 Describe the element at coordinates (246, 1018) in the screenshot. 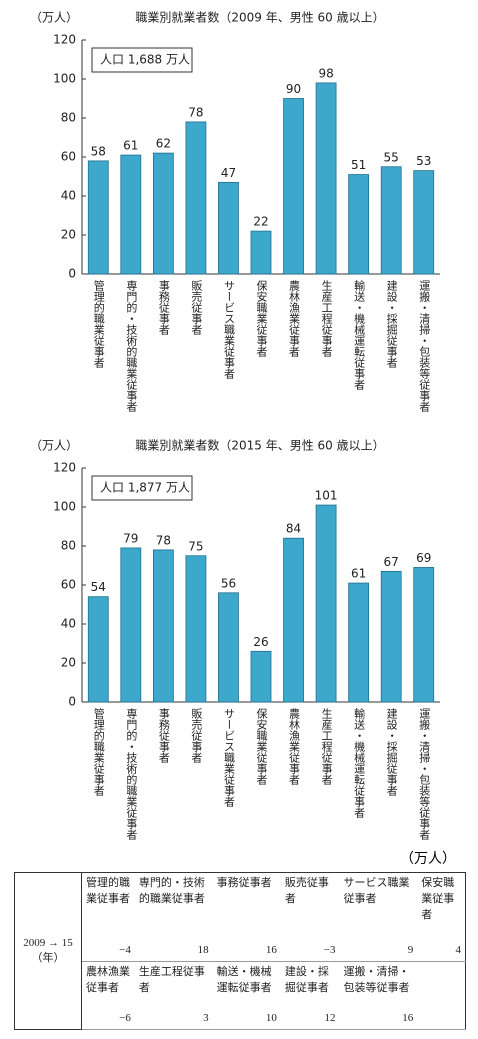

I see `table-value: 10` at that location.